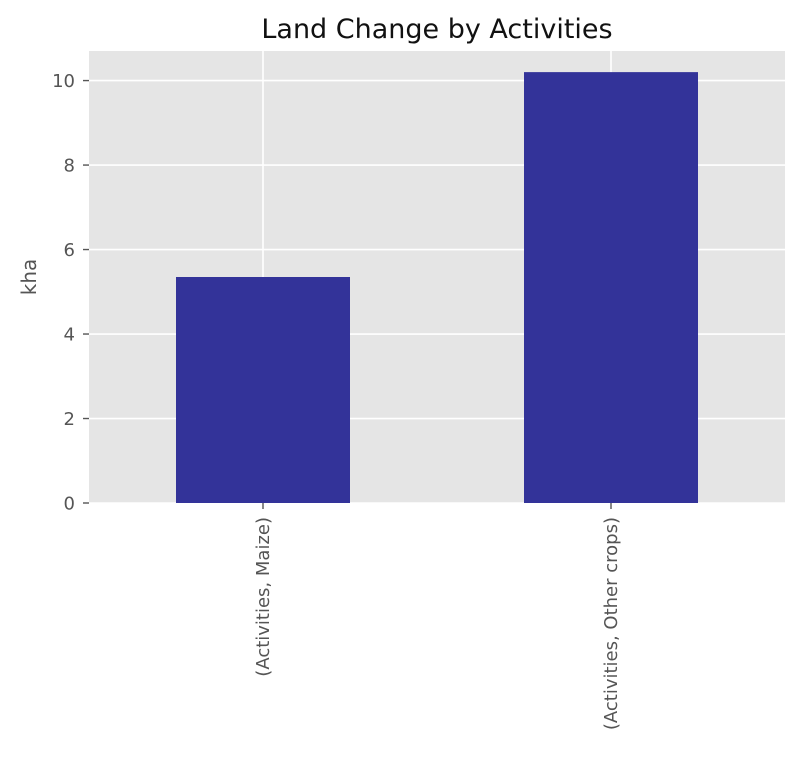 This screenshot has width=800, height=780. Describe the element at coordinates (29, 277) in the screenshot. I see `y-axis-label: kha` at that location.